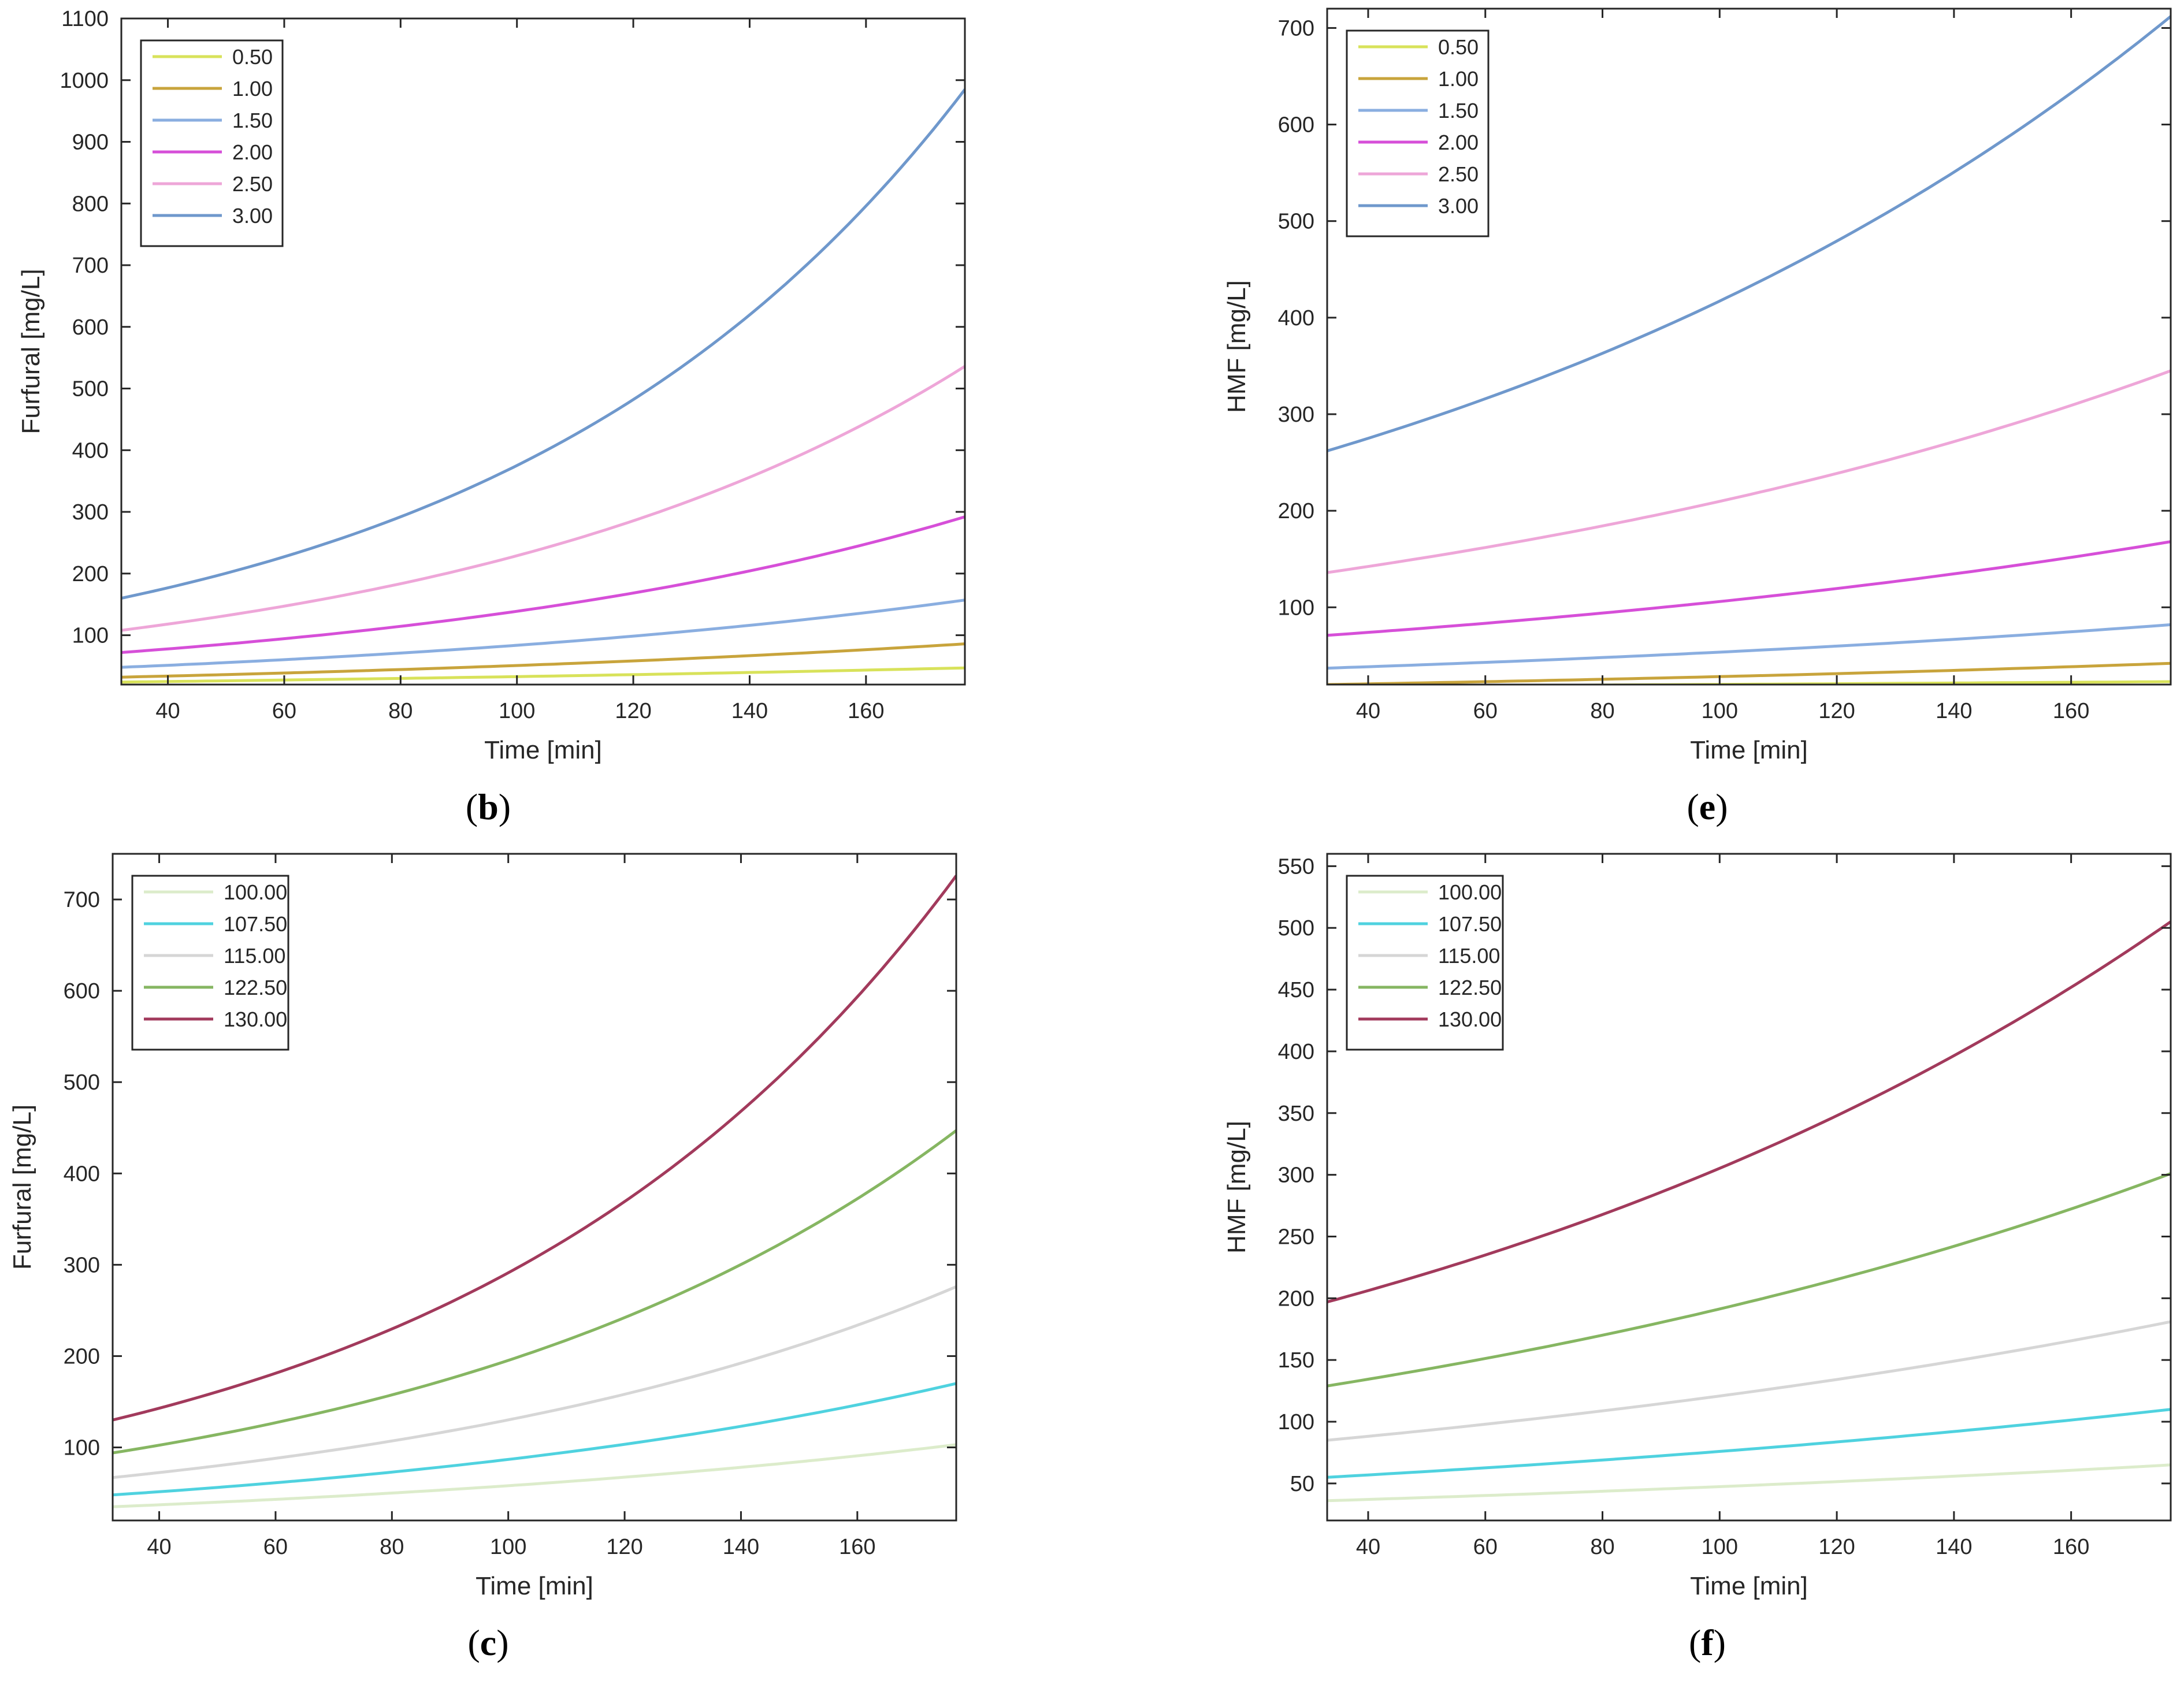 This screenshot has height=1688, width=2184. I want to click on panel-caption: (e), so click(1707, 807).